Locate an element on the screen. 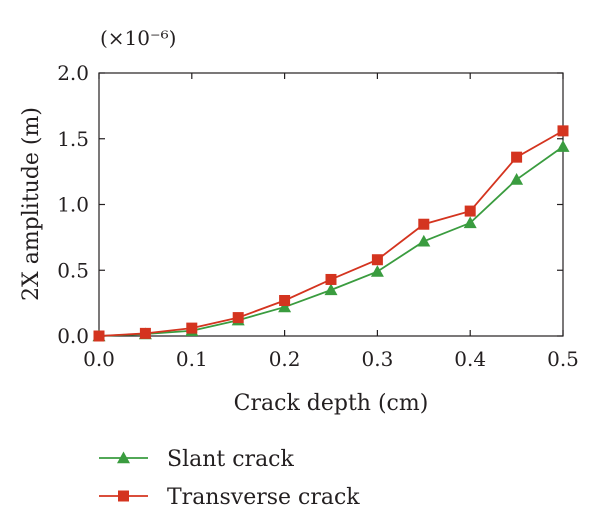  legend-item: Slant crack is located at coordinates (197, 459).